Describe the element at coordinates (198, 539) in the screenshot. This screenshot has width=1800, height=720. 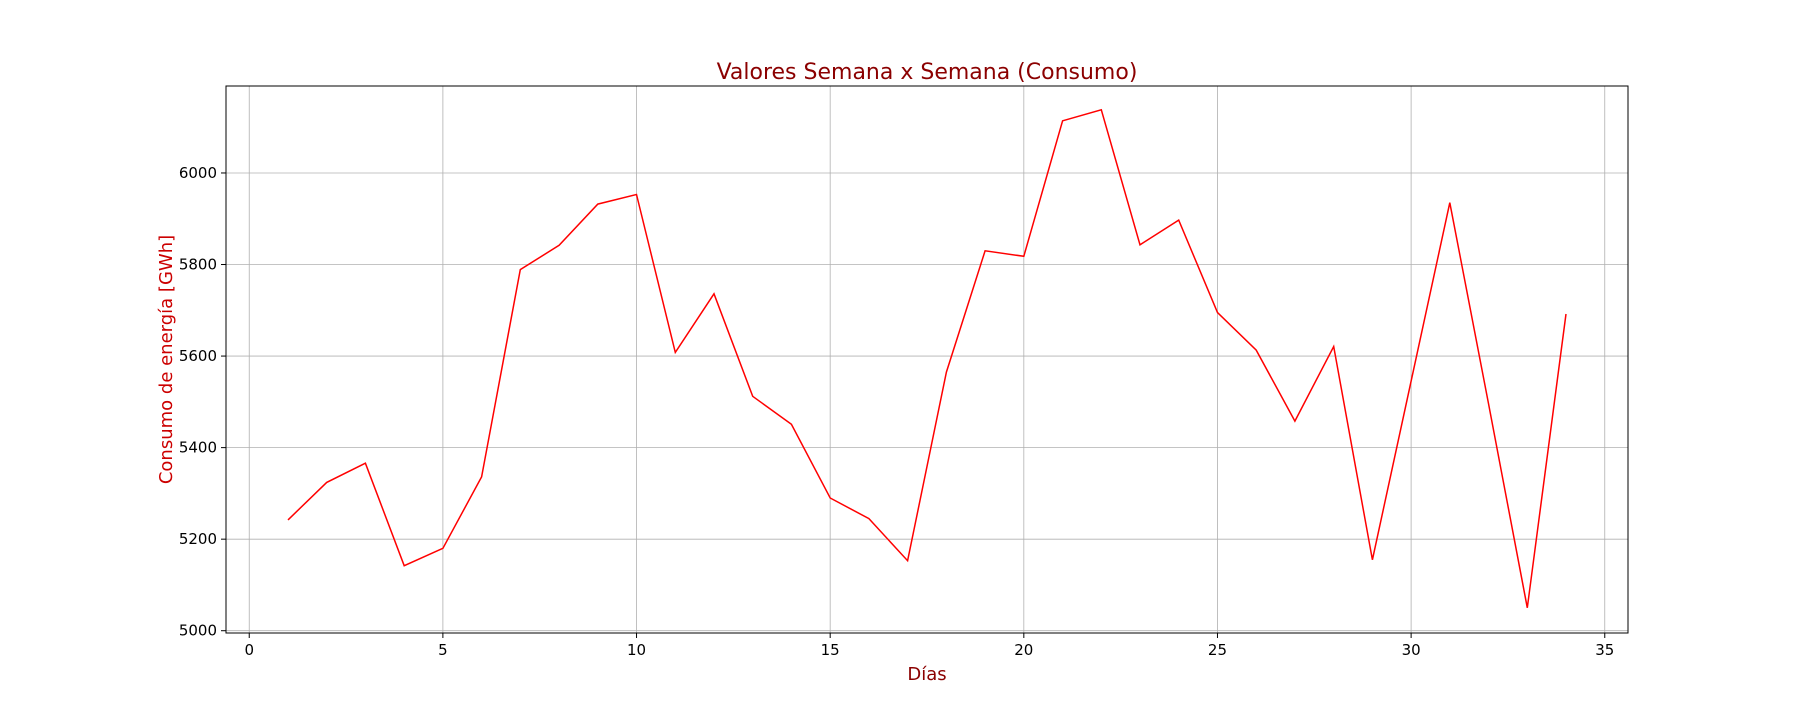
I see `y-tick-label: 5200` at that location.